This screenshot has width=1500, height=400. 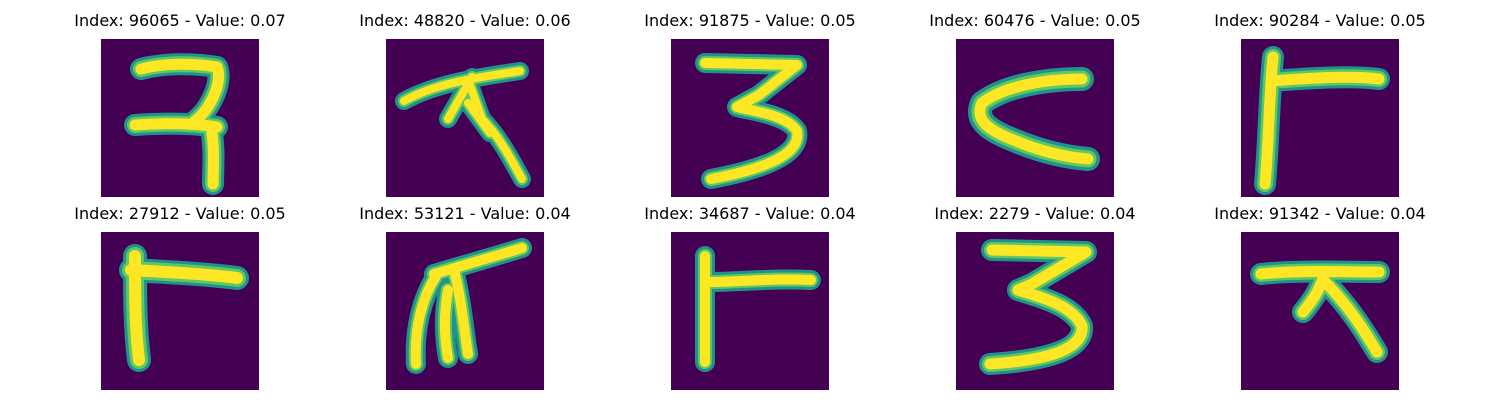 I want to click on panel-title: Index: 91342 - Value: 0.04, so click(x=1320, y=213).